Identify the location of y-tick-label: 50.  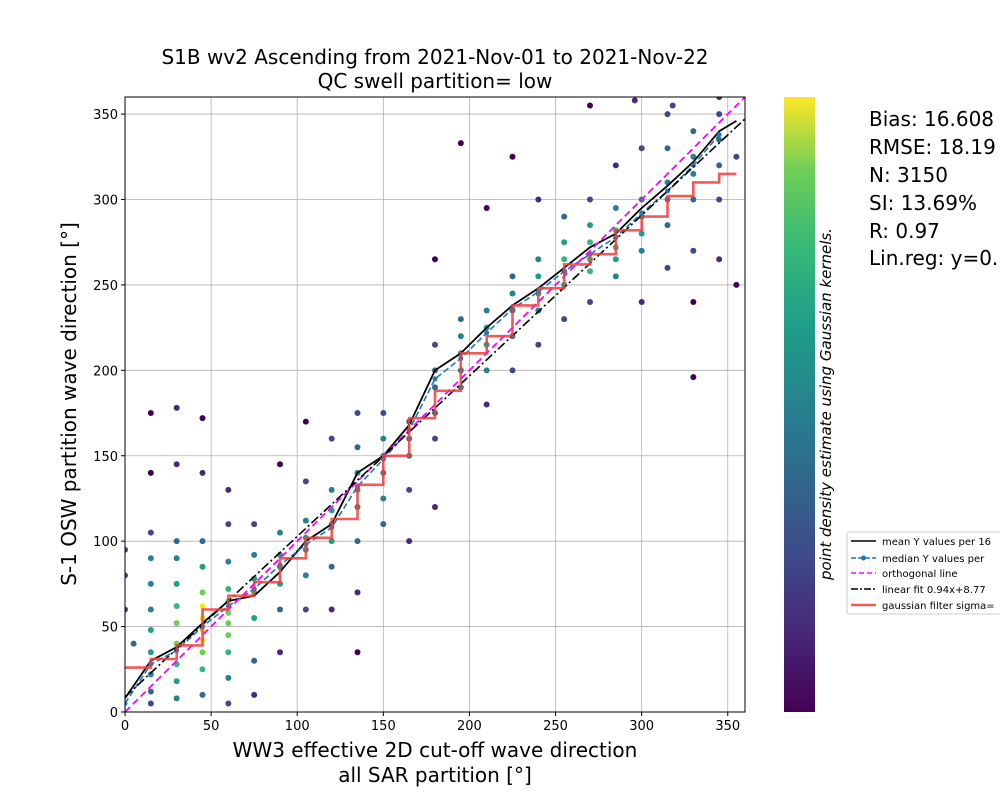
(109, 628).